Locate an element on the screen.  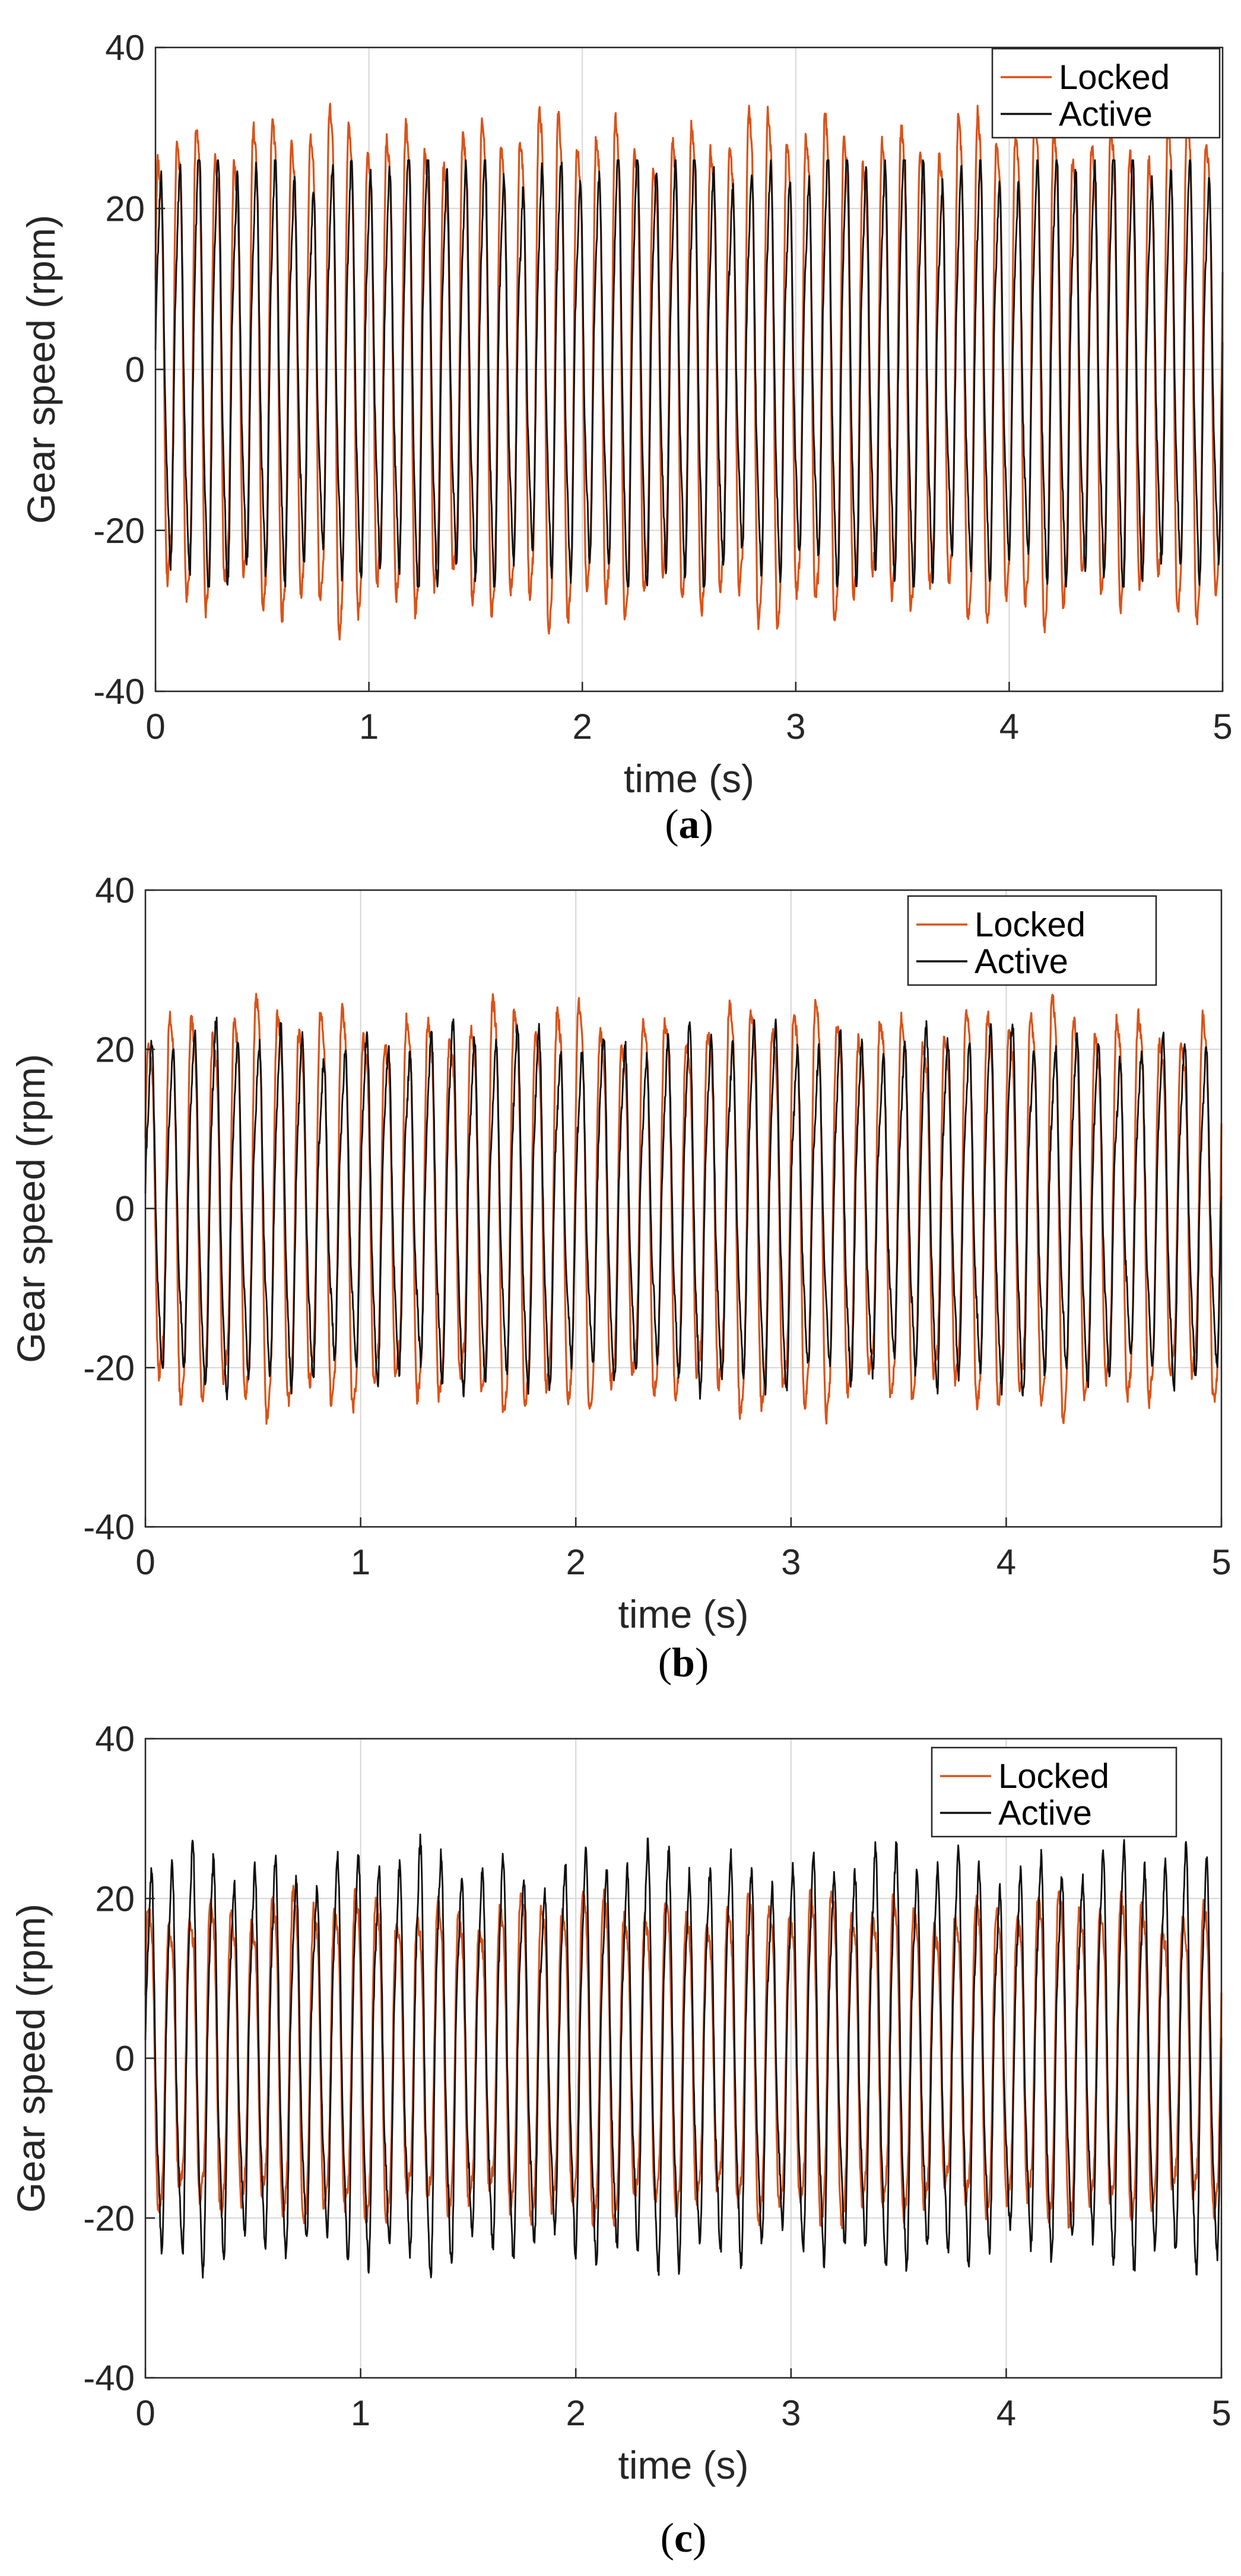
panel-caption: (a) is located at coordinates (689, 824).